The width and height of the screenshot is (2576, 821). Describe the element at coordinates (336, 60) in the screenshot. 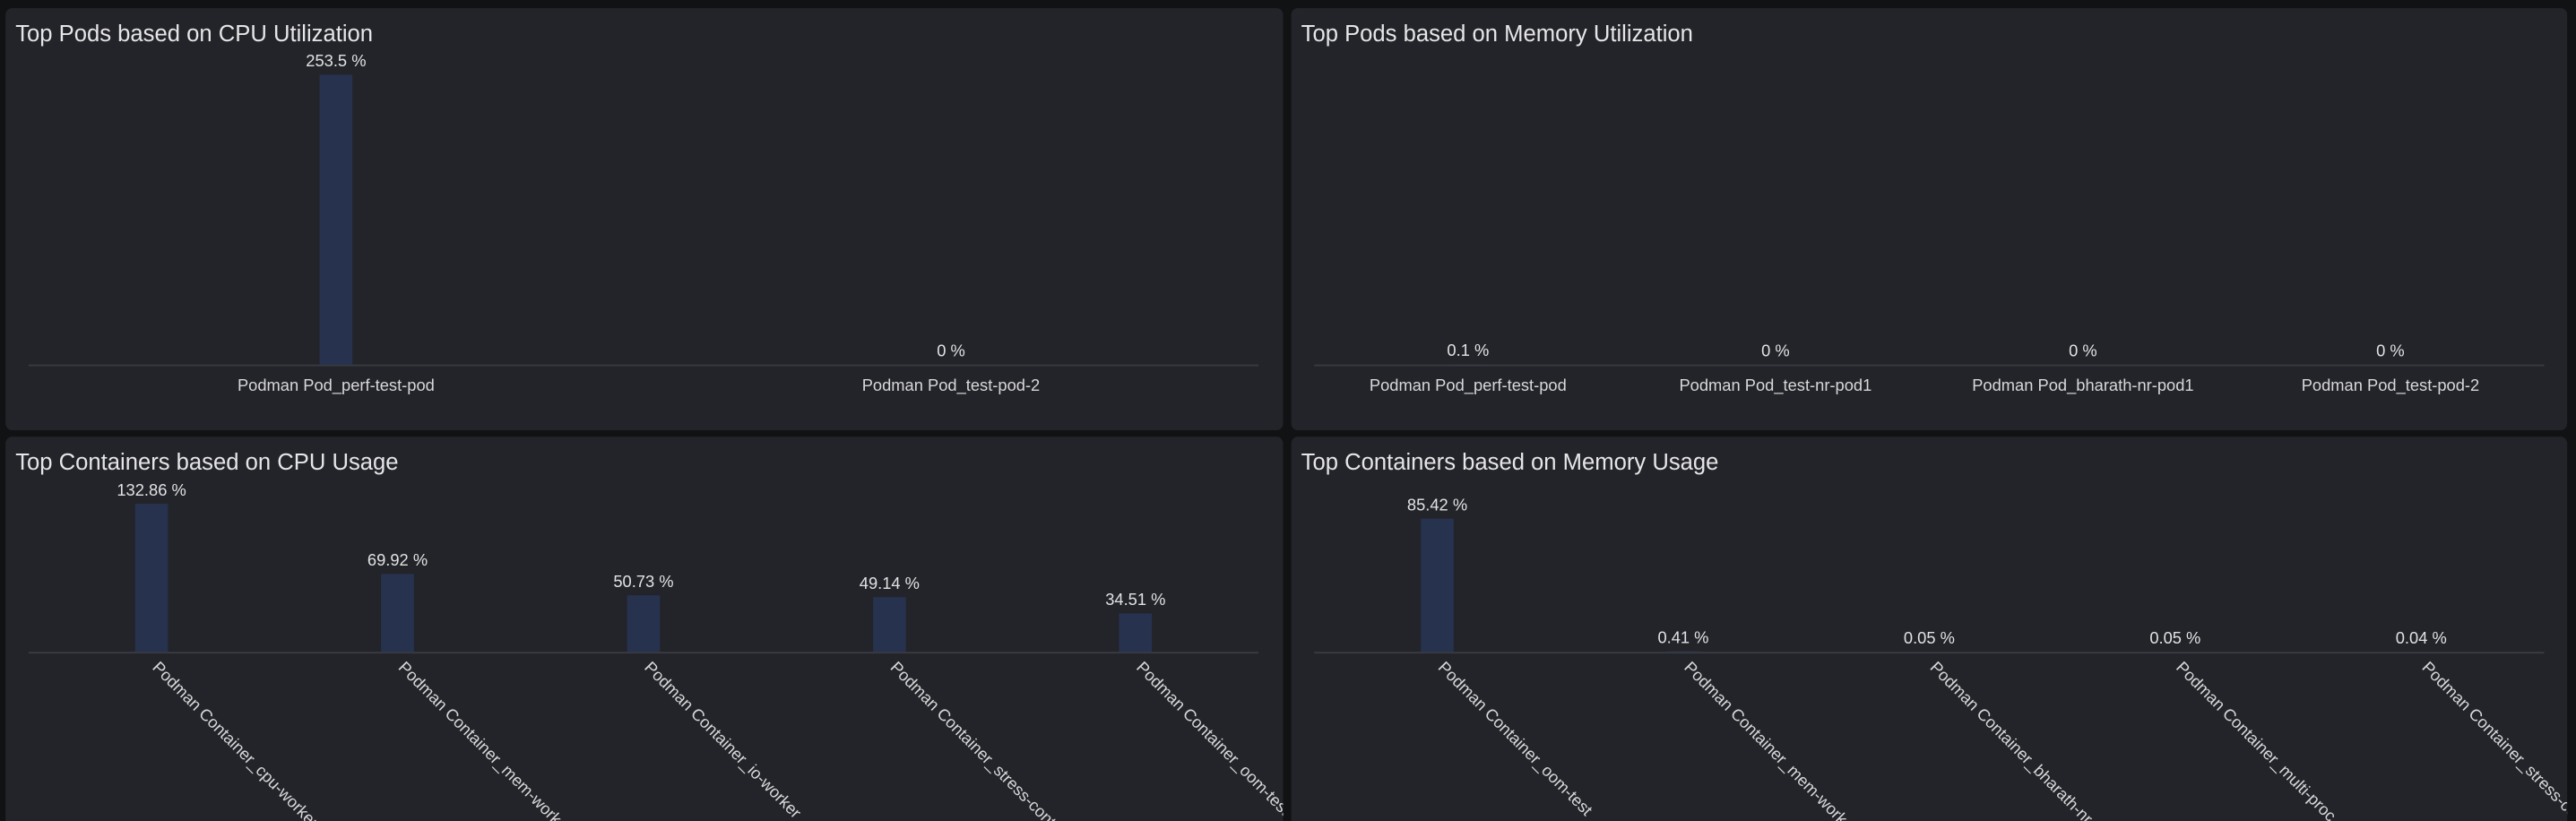

I see `value-label: 253.5 %` at that location.